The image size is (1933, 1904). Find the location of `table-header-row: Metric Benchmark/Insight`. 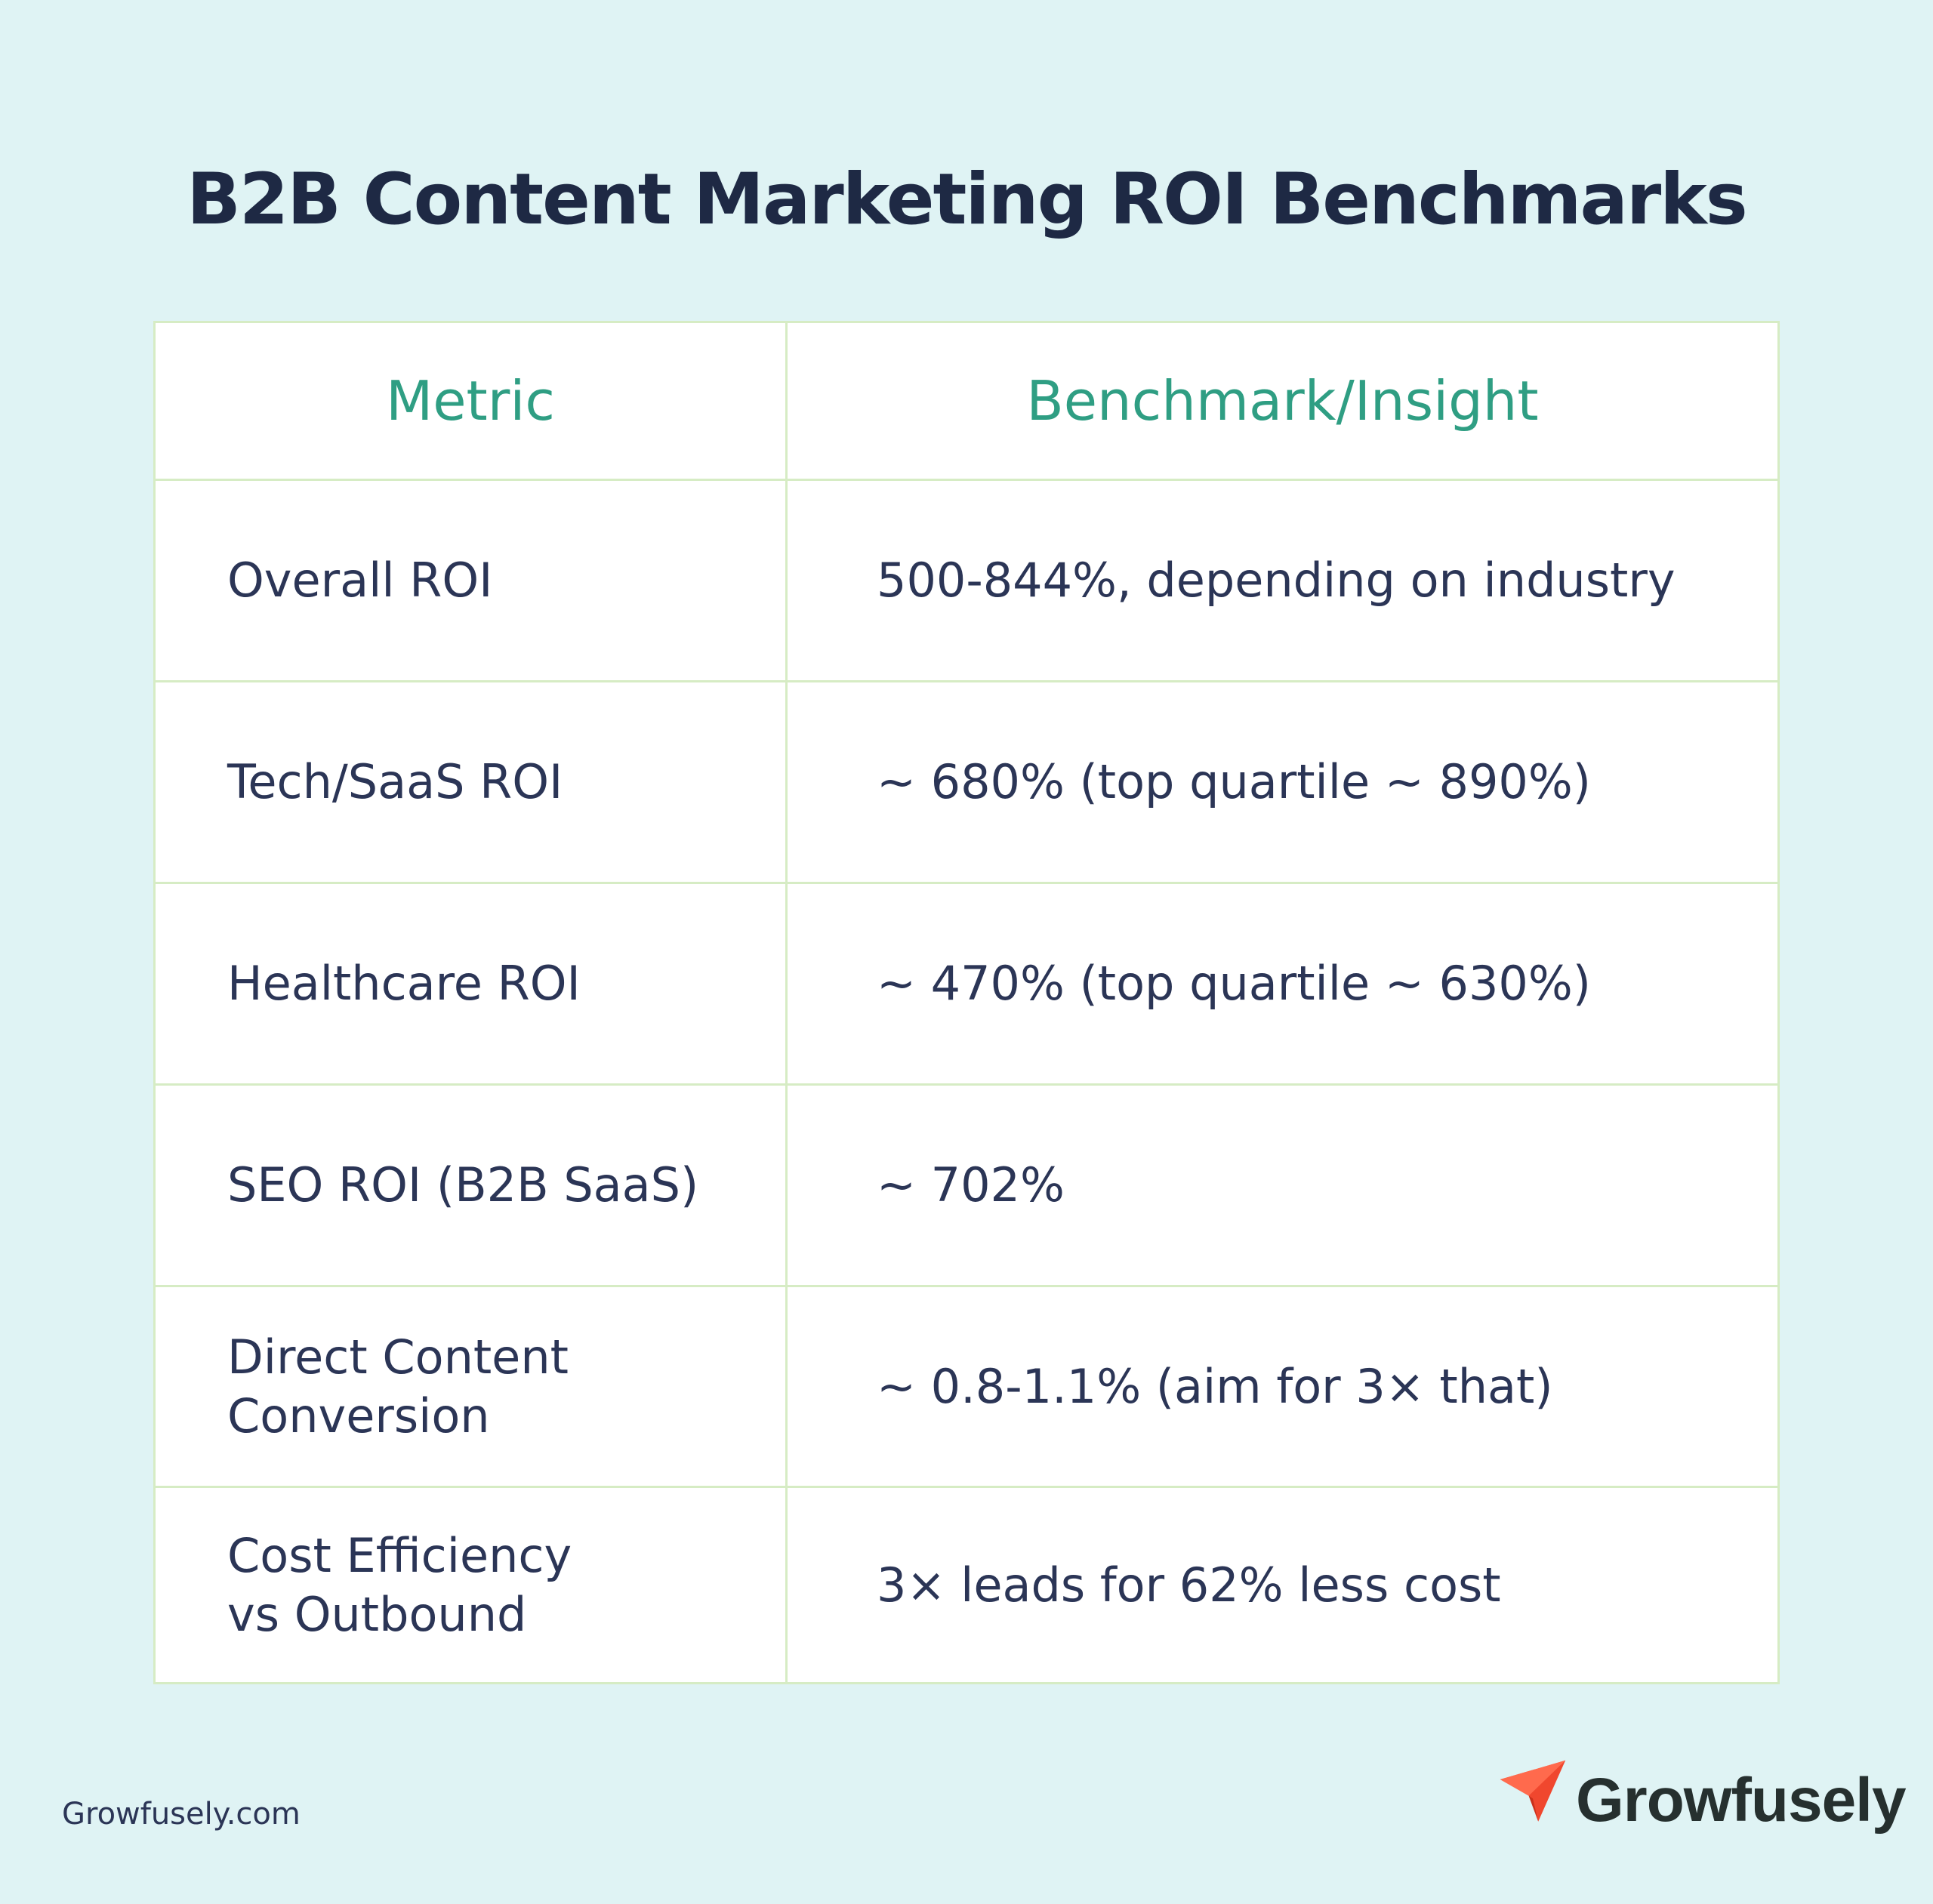

table-header-row: Metric Benchmark/Insight is located at coordinates (966, 401).